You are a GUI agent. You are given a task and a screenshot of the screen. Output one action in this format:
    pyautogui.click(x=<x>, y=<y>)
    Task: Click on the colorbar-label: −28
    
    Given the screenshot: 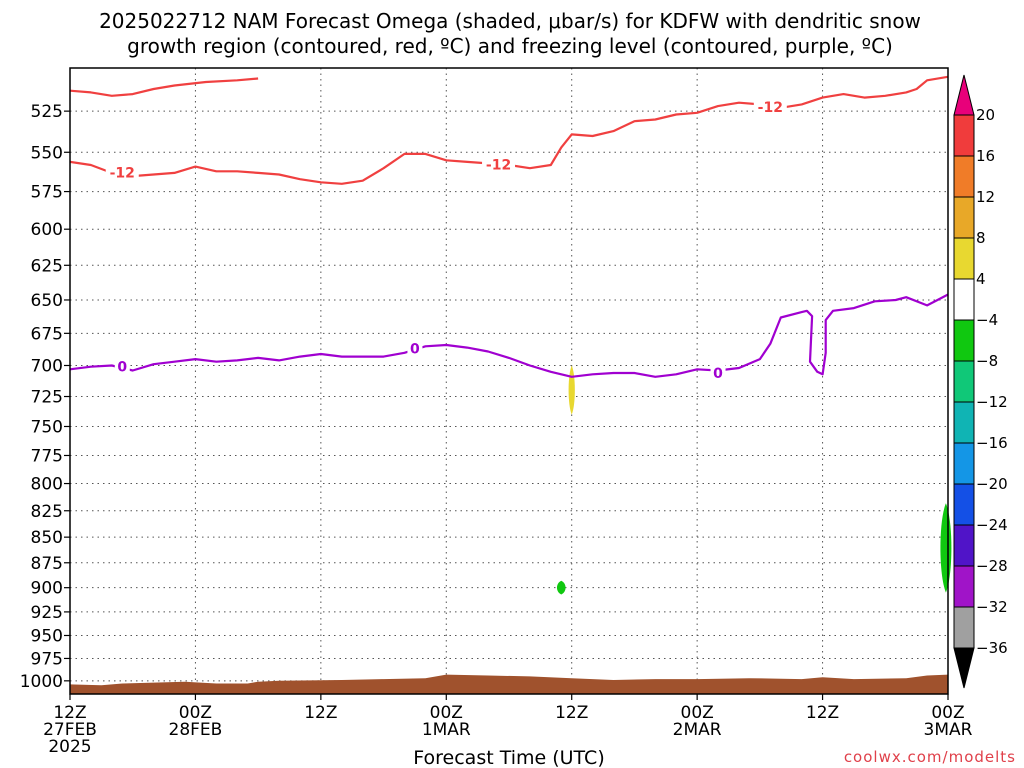 What is the action you would take?
    pyautogui.click(x=992, y=566)
    